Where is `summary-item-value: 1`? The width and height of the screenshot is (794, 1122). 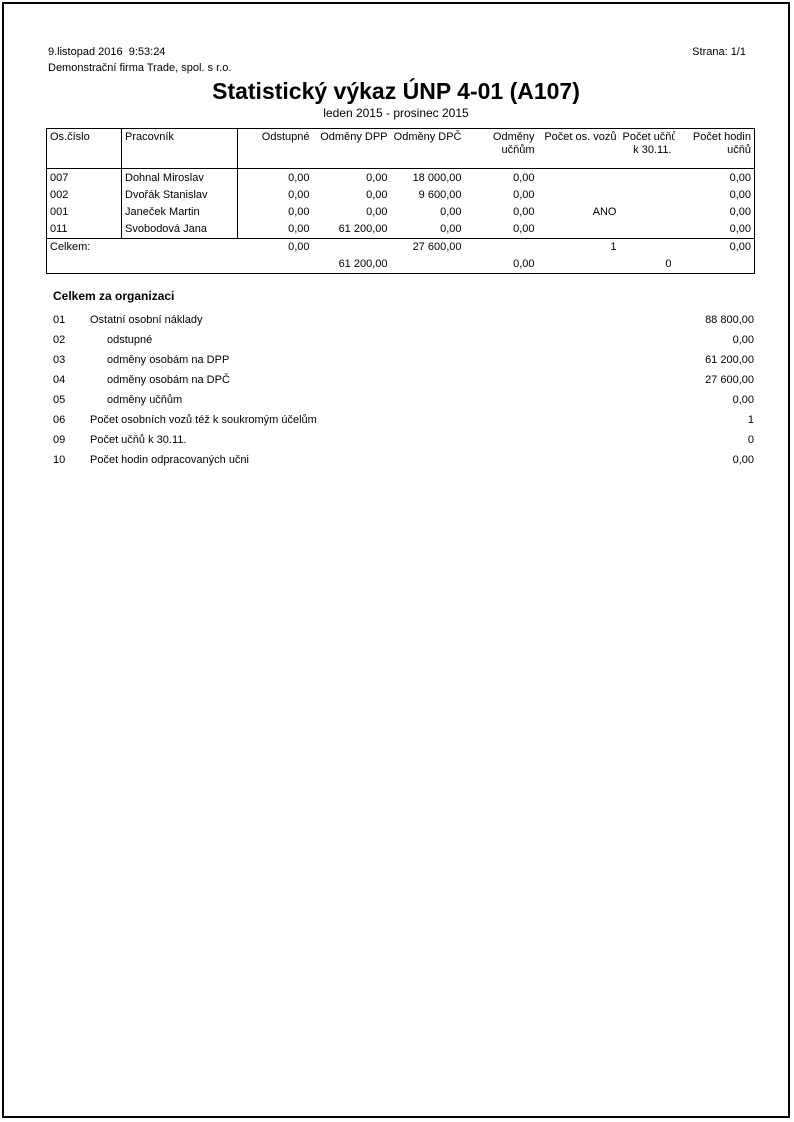
summary-item-value: 1 is located at coordinates (750, 420).